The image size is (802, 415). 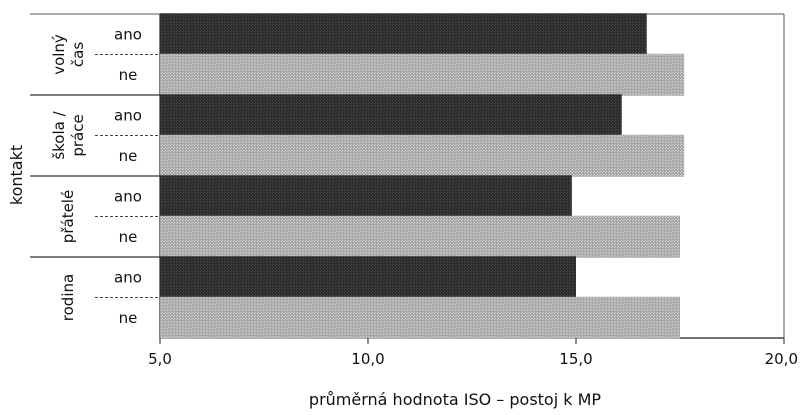 I want to click on x-tick-label: 10,0, so click(x=367, y=359).